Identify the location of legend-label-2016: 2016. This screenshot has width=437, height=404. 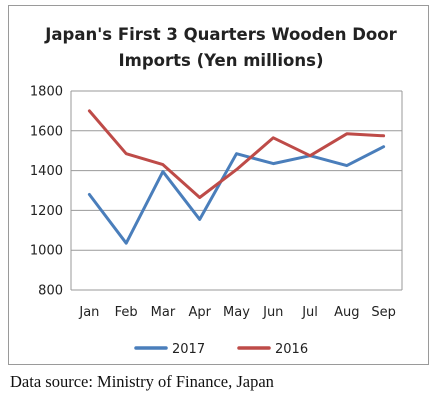
(291, 349).